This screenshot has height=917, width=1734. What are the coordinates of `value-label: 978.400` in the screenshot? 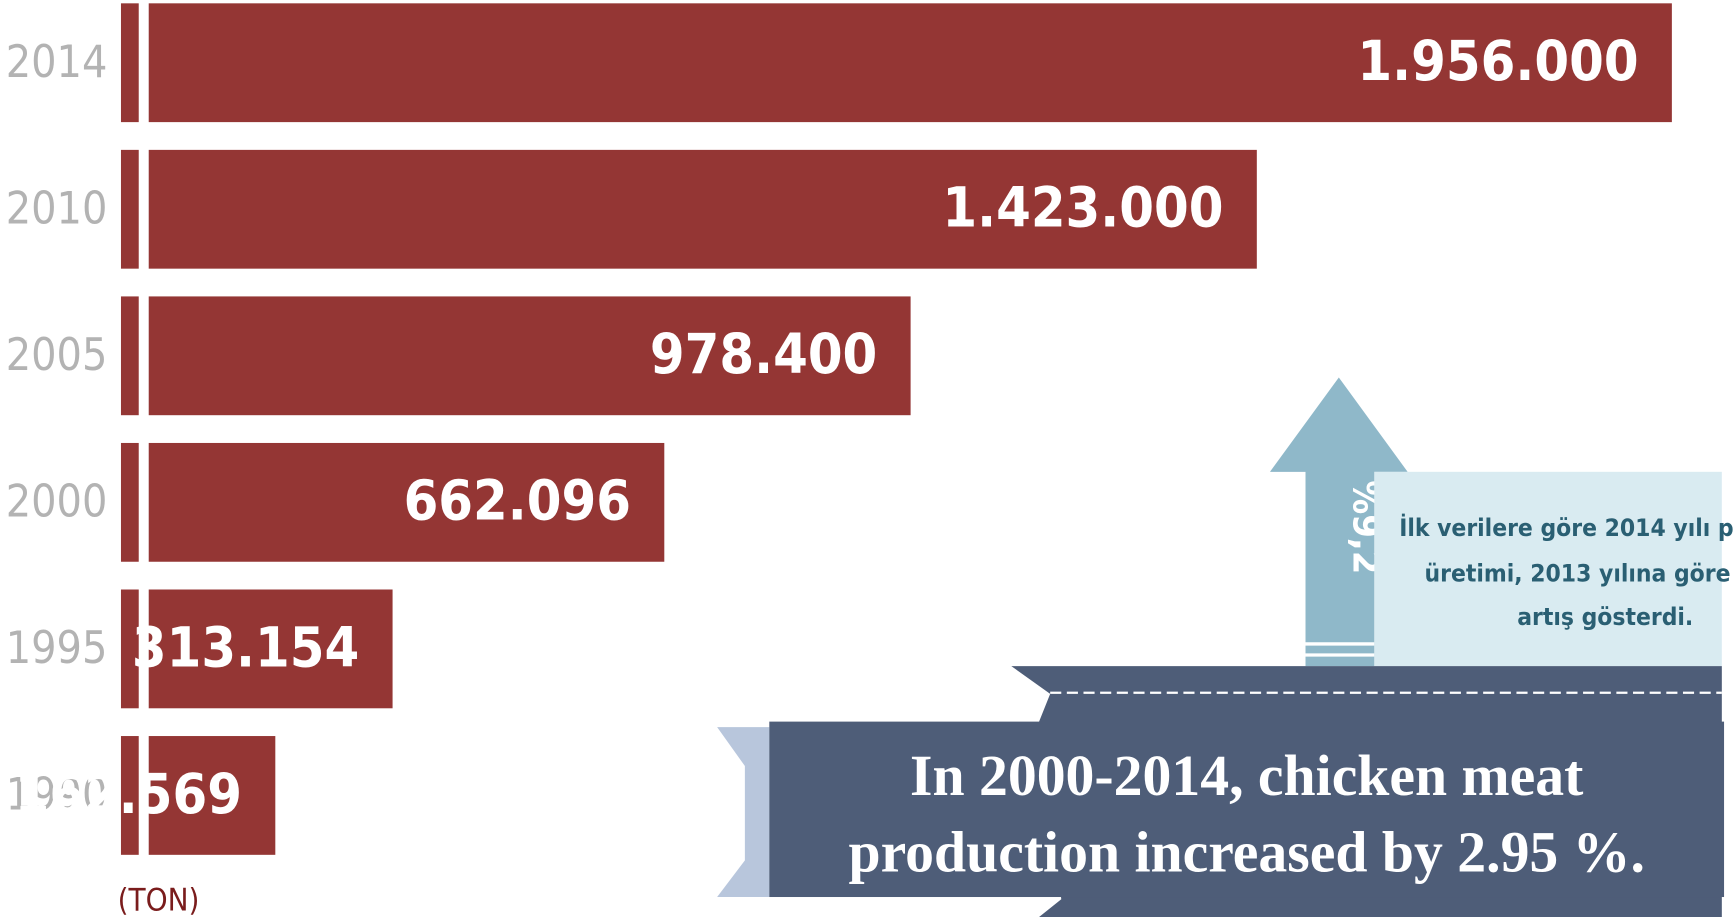 It's located at (763, 354).